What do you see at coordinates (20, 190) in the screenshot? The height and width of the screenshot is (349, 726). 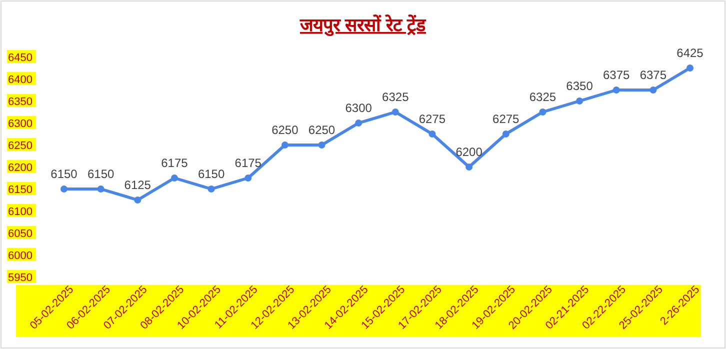 I see `y-tick-label: 6150` at bounding box center [20, 190].